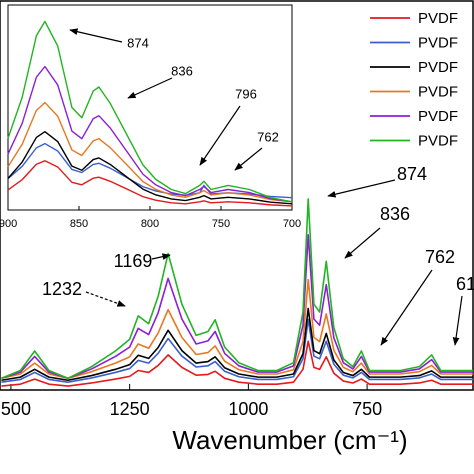  I want to click on annotation: 1232, so click(62, 289).